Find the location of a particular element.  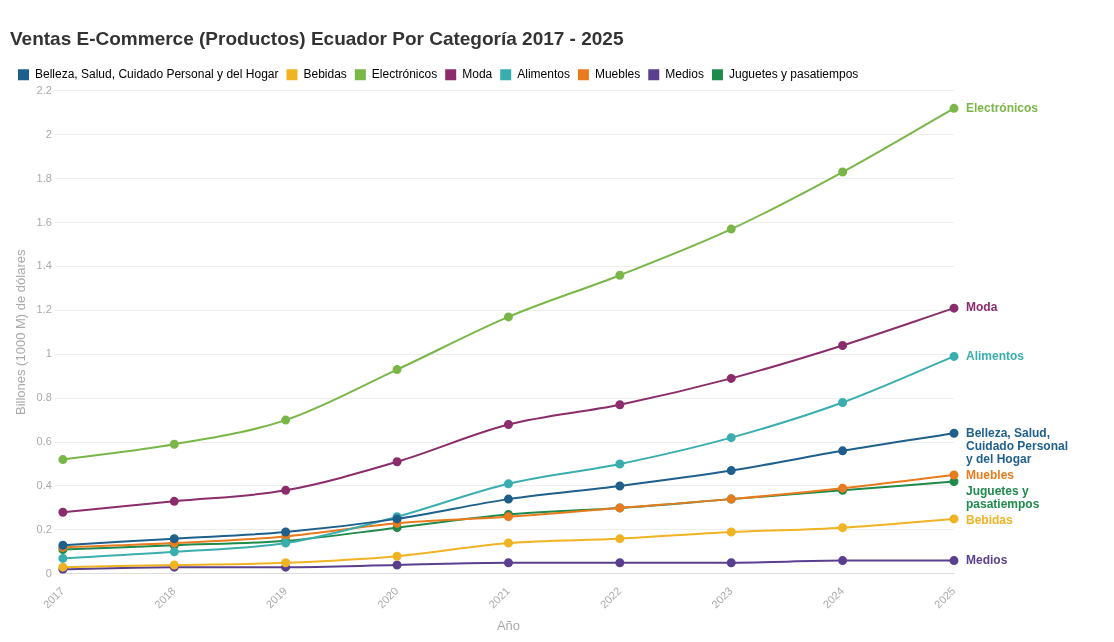

y-tick-label: 1.2 is located at coordinates (44, 309).